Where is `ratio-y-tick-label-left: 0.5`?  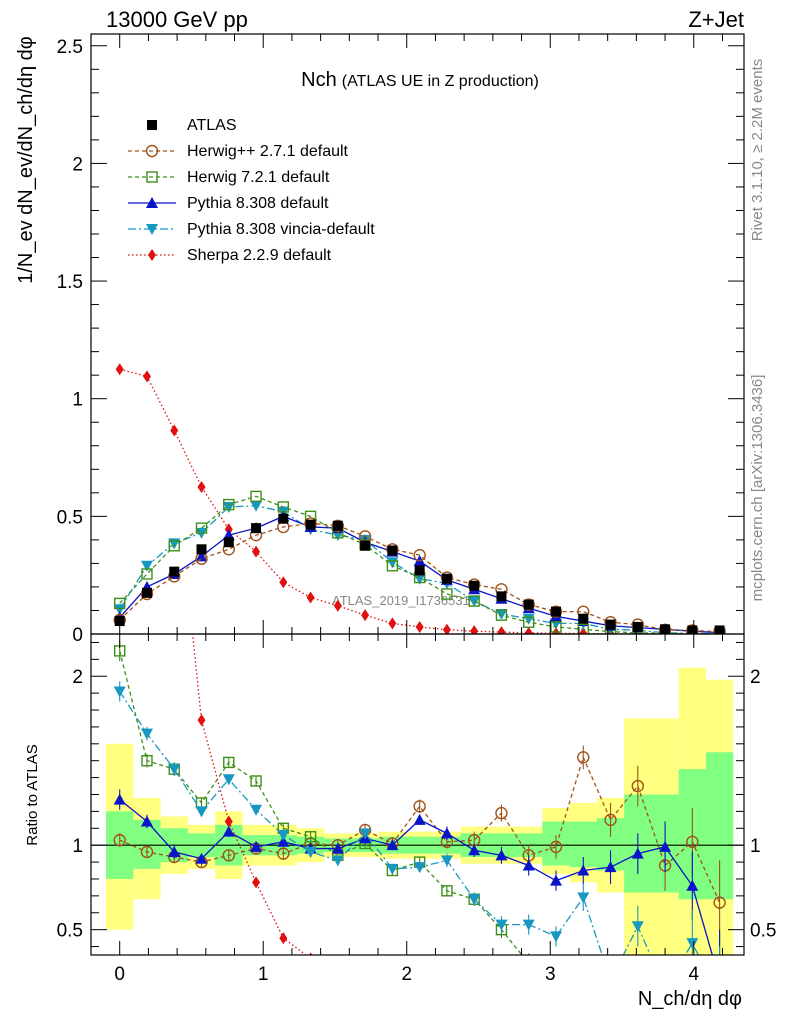
ratio-y-tick-label-left: 0.5 is located at coordinates (70, 931).